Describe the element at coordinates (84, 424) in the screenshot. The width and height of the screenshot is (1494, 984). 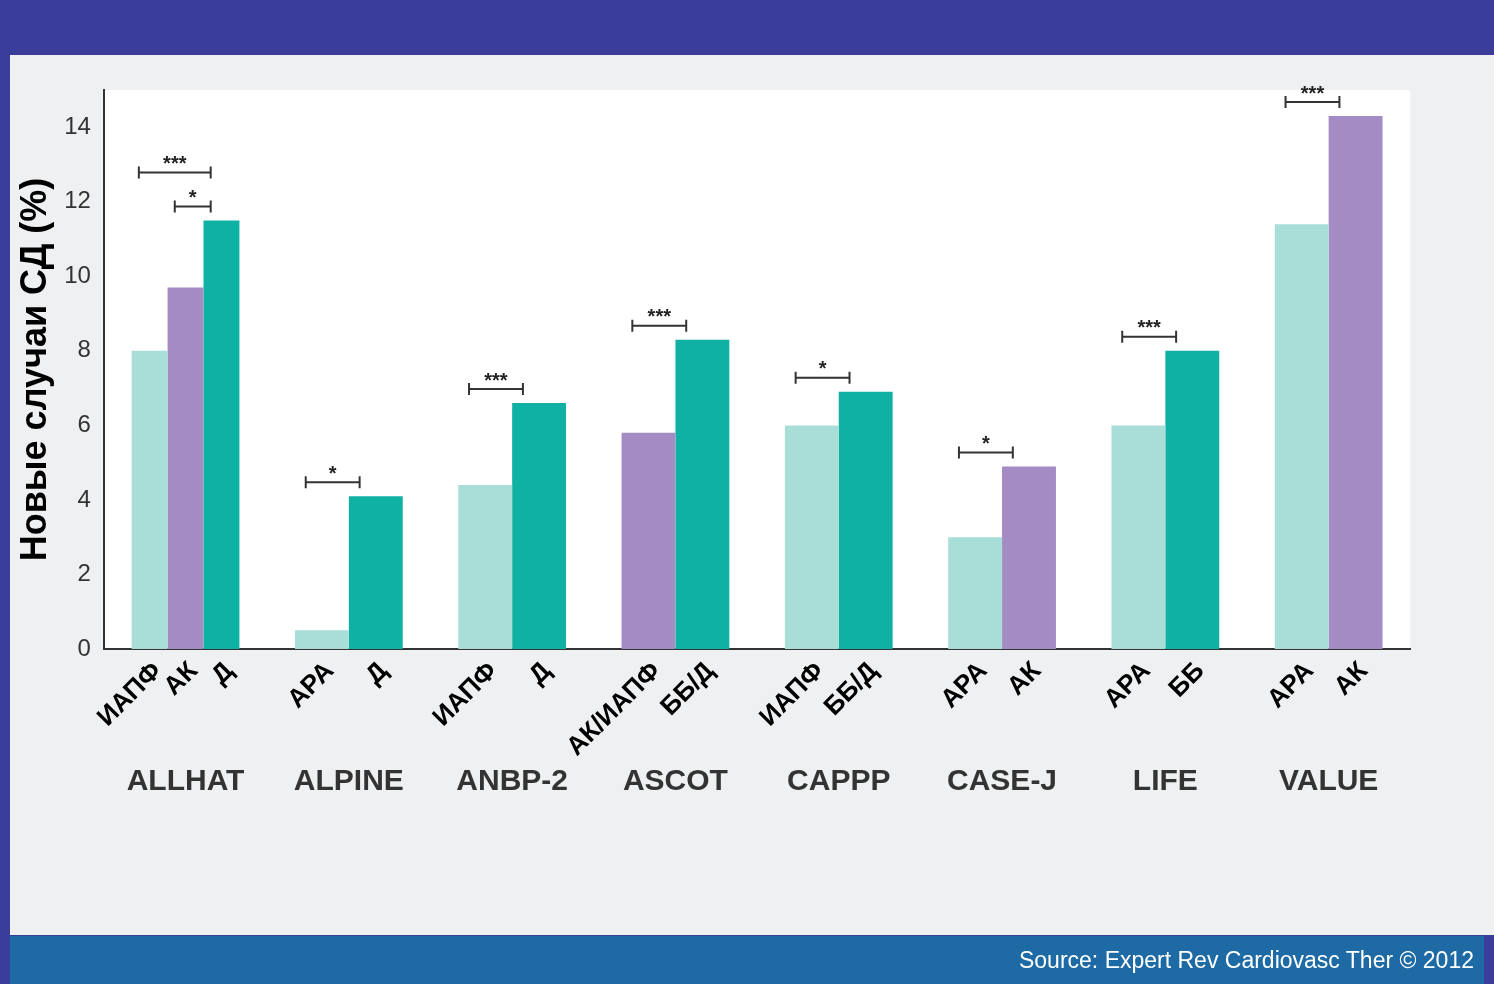
I see `y-tick-label: 6` at that location.